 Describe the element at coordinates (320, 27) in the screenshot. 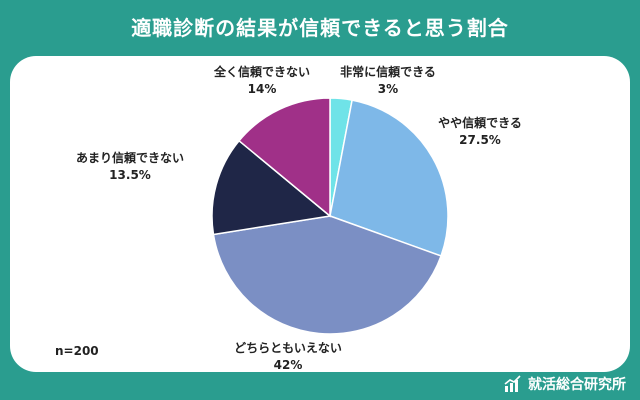

I see `chart-title: 適職診断の結果が信頼できると思う割合` at that location.